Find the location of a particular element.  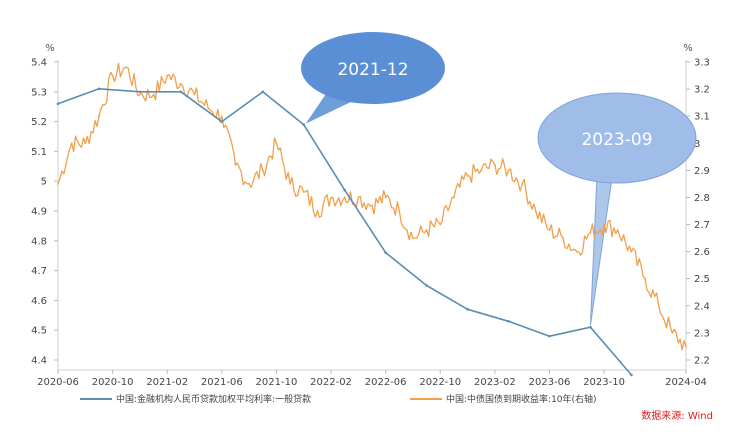

legend-label-loan-rate: 中国:金融机构人民币贷款加权平均利率:一般贷款 is located at coordinates (213, 399).